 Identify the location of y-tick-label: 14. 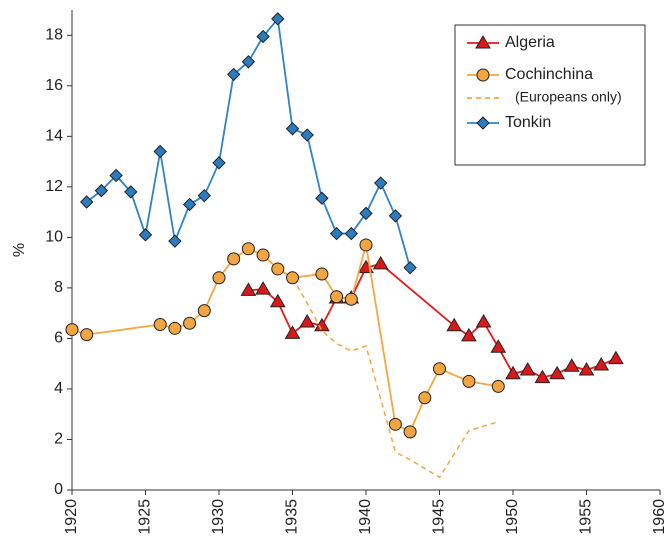
(54, 136).